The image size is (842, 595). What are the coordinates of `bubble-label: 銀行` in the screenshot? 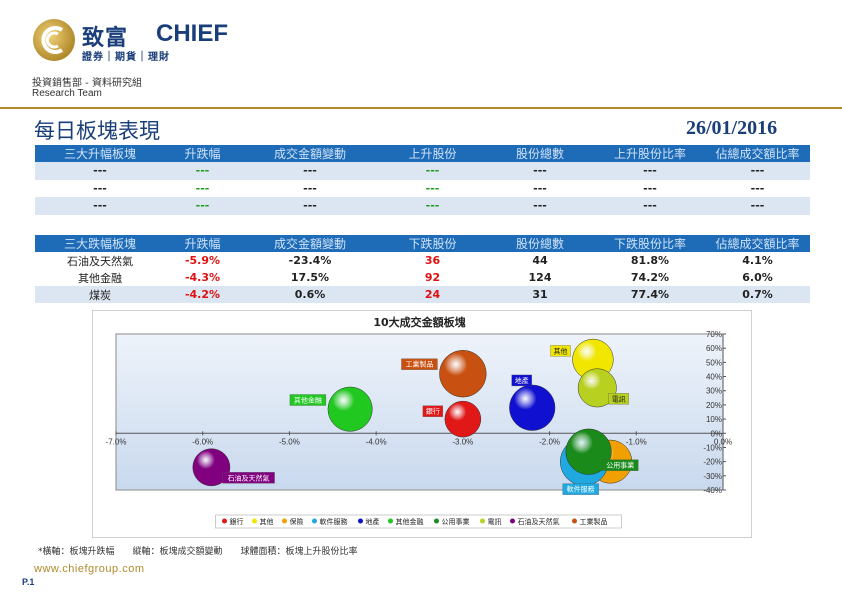 It's located at (433, 411).